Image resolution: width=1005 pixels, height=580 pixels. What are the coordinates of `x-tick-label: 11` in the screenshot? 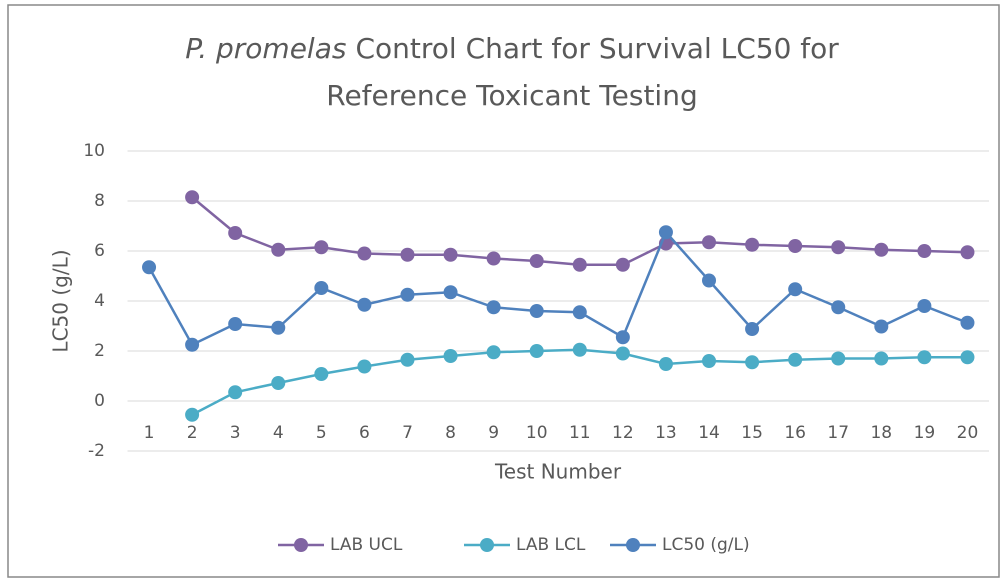 It's located at (580, 433).